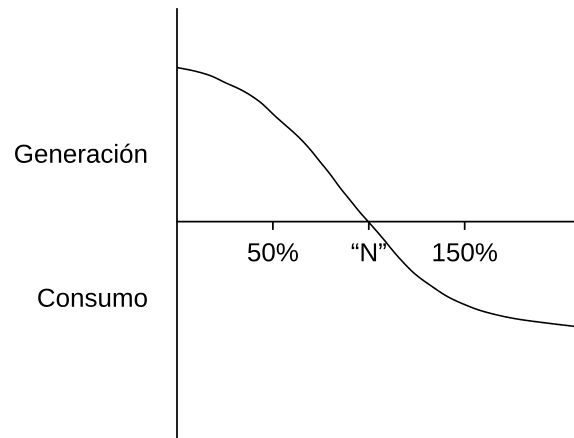 This screenshot has height=438, width=574. What do you see at coordinates (273, 252) in the screenshot?
I see `x-tick-label: 50%` at bounding box center [273, 252].